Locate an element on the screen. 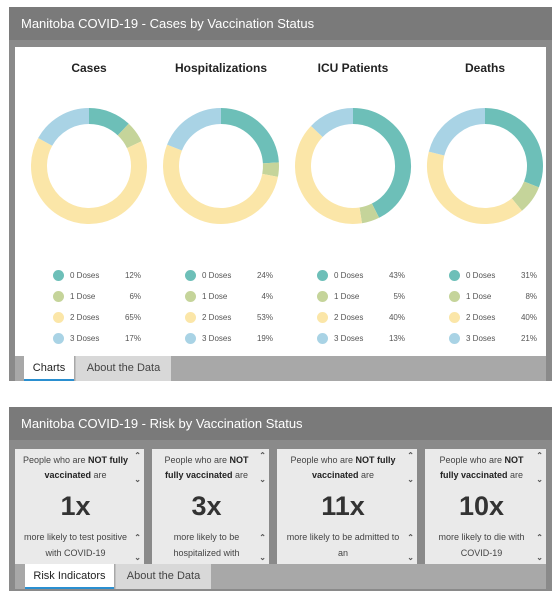 Image resolution: width=559 pixels, height=600 pixels. risk-outcome: more likely to be admitted to an is located at coordinates (343, 545).